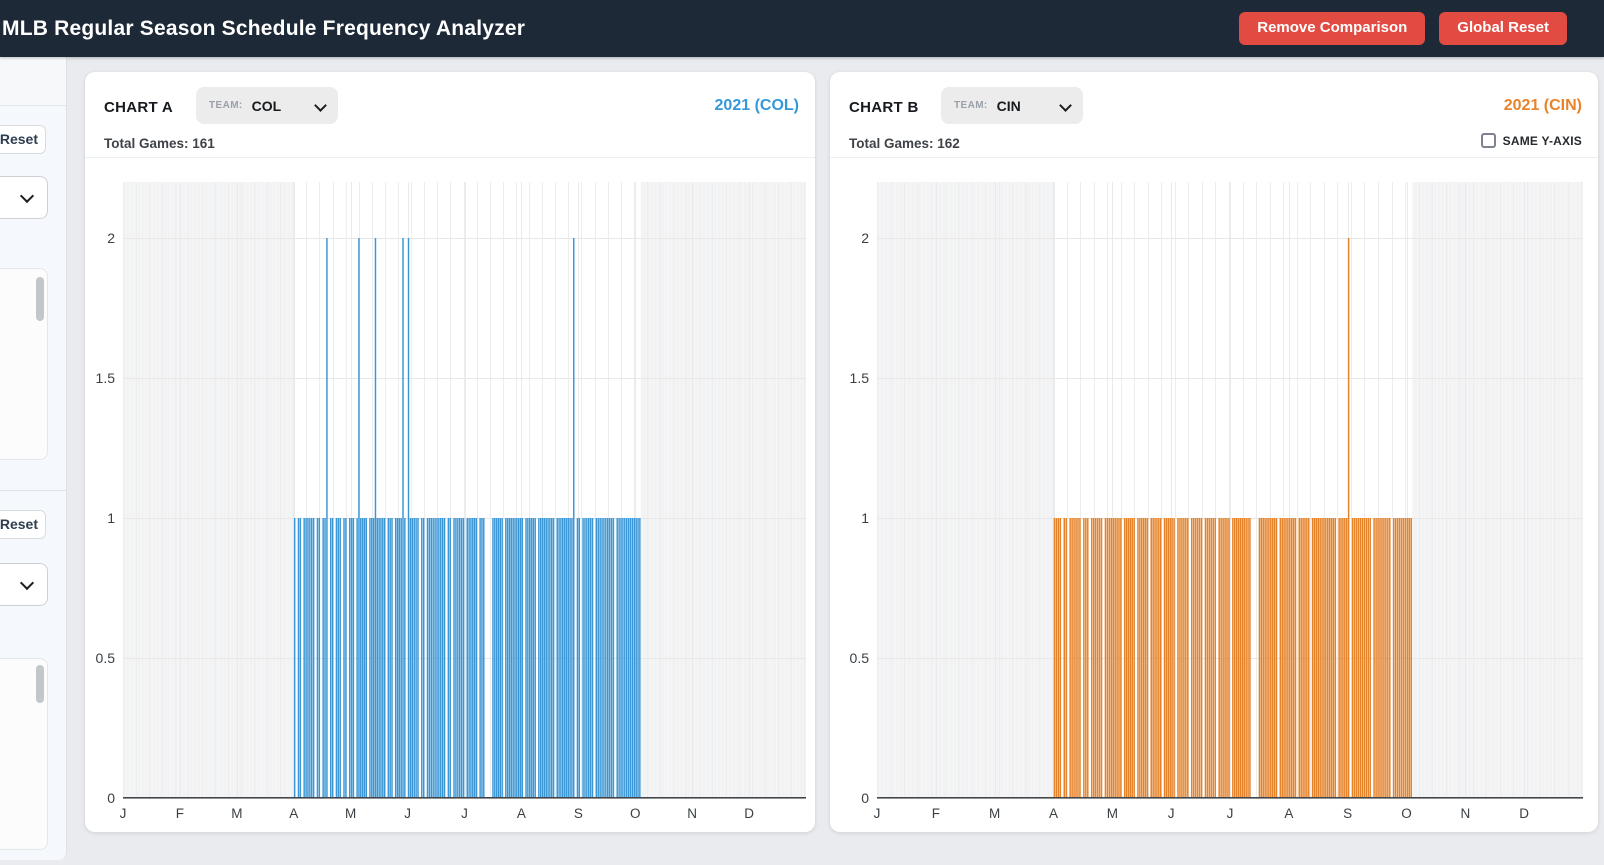 This screenshot has height=865, width=1604. What do you see at coordinates (1542, 105) in the screenshot?
I see `chart-b-year-badge: 2021 (CIN)` at bounding box center [1542, 105].